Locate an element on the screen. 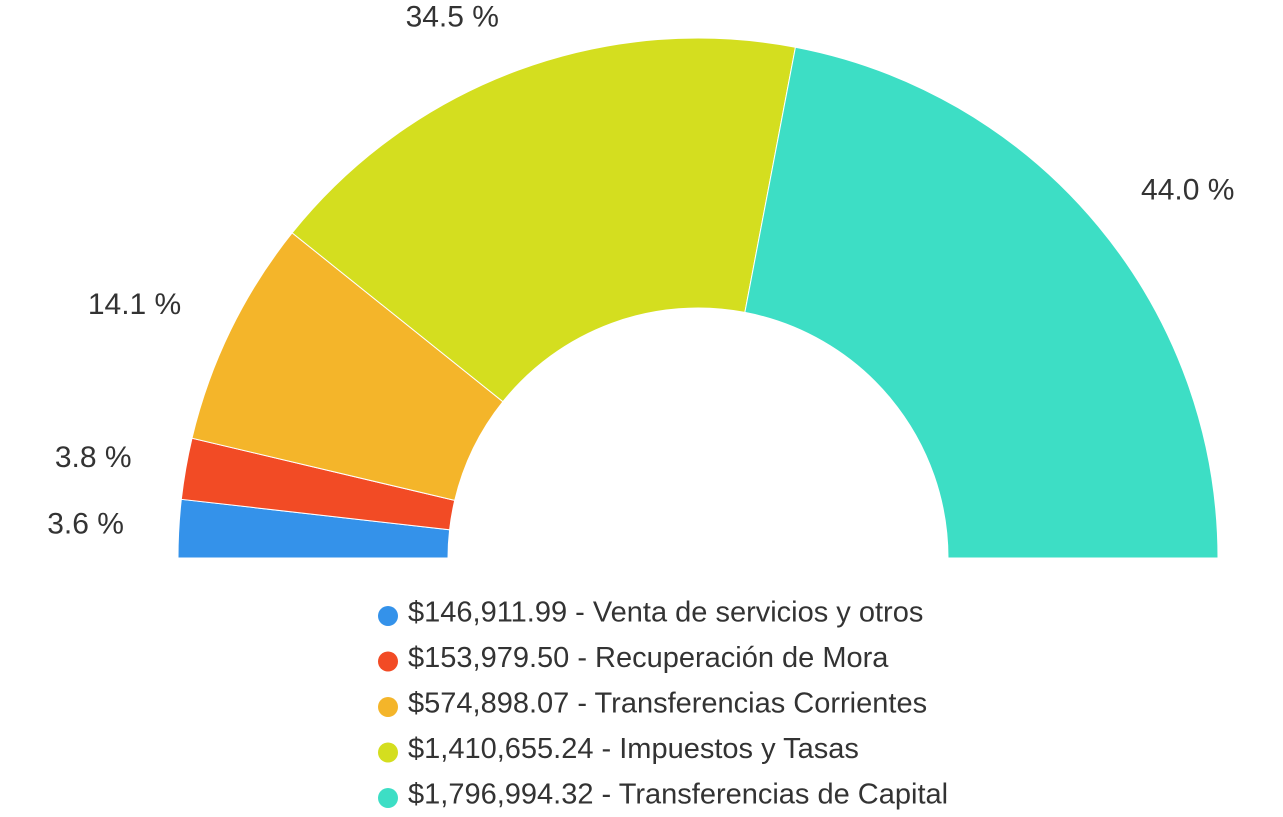  legend-label: $1,410,655.24 - Impuestos y Tasas is located at coordinates (633, 749).